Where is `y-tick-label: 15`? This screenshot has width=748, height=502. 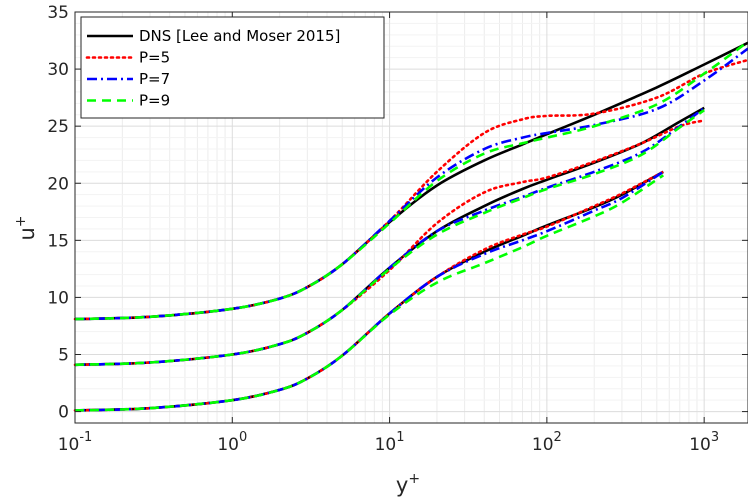
y-tick-label: 15 is located at coordinates (58, 241).